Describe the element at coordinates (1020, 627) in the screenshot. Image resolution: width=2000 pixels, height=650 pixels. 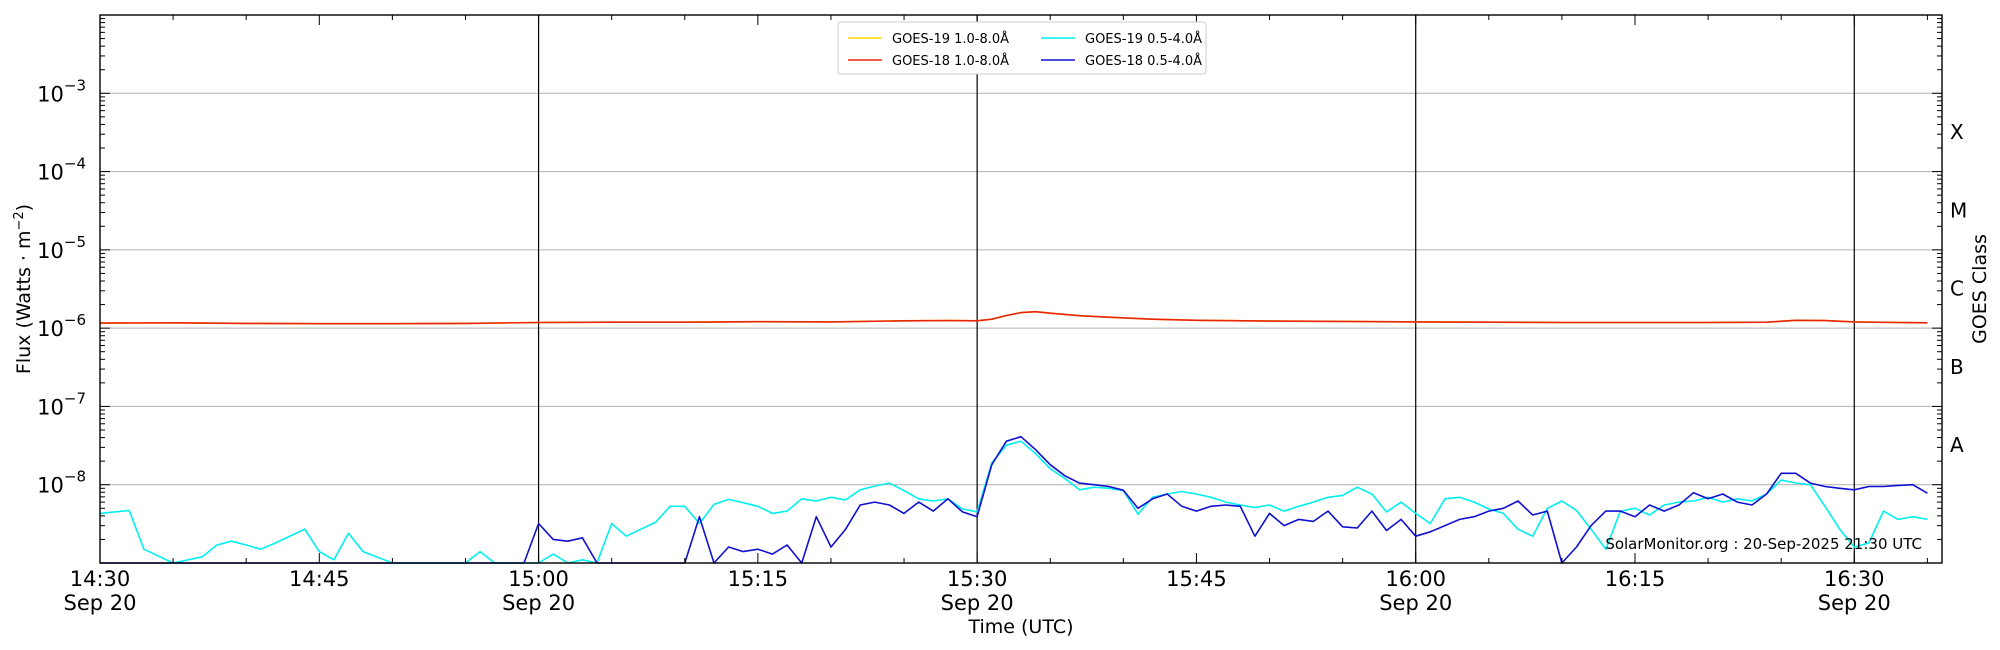
I see `x-axis-label: Time (UTC)` at that location.